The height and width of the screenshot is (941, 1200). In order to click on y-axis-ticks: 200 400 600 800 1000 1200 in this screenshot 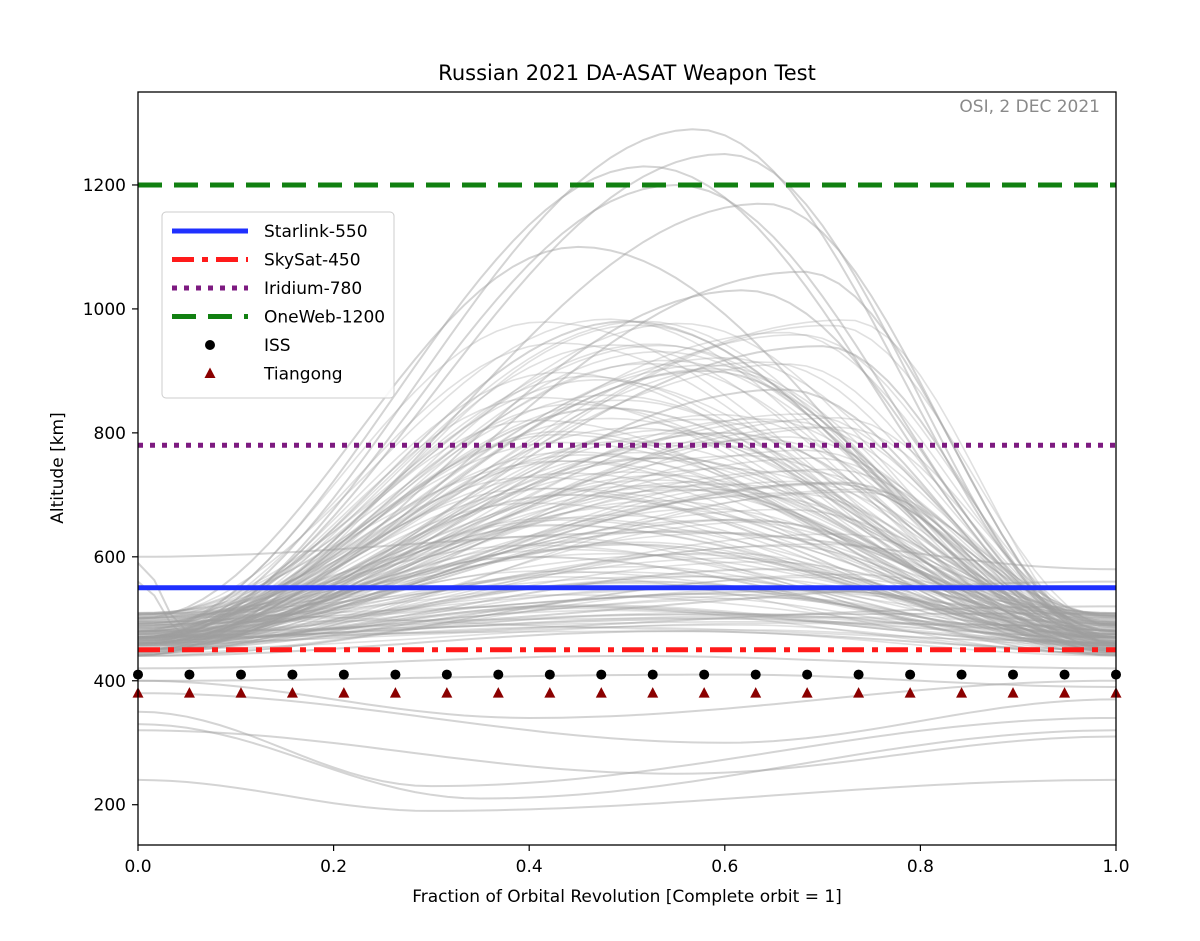, I will do `click(110, 496)`.